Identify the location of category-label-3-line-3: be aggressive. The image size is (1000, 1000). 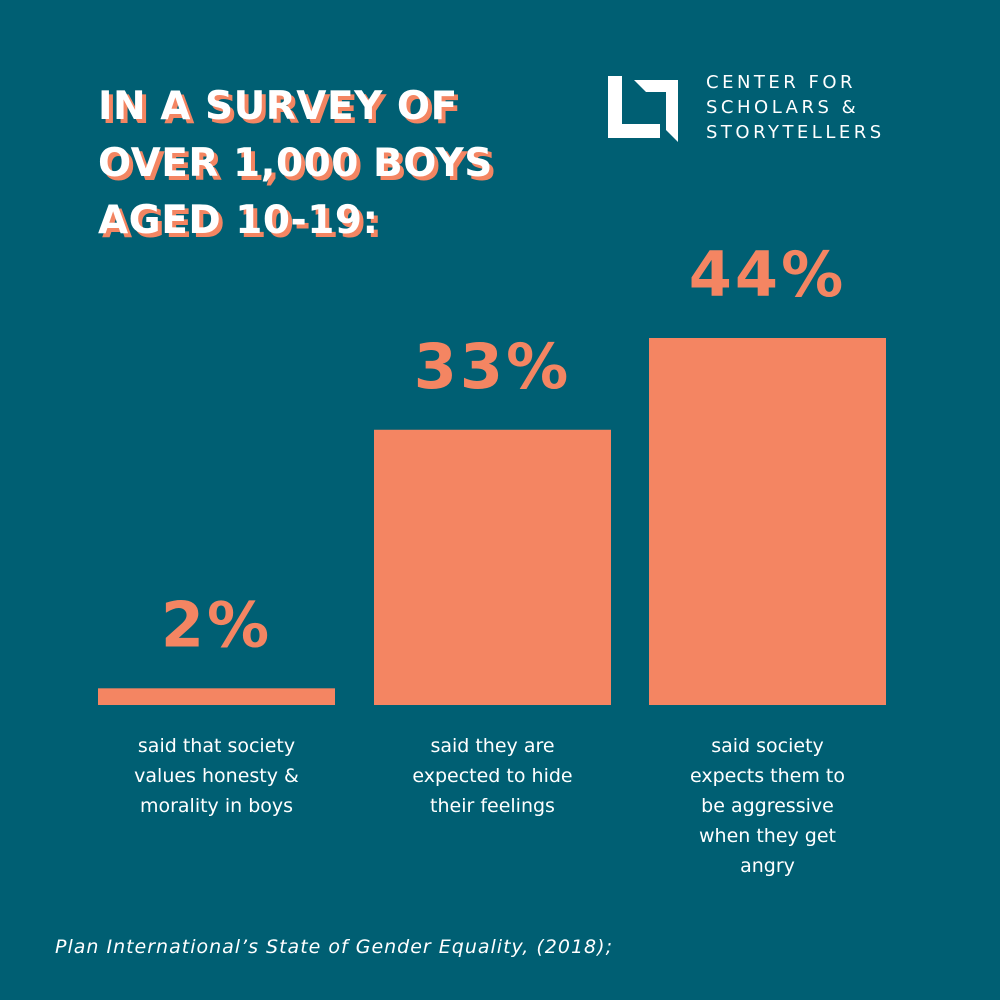
(767, 806).